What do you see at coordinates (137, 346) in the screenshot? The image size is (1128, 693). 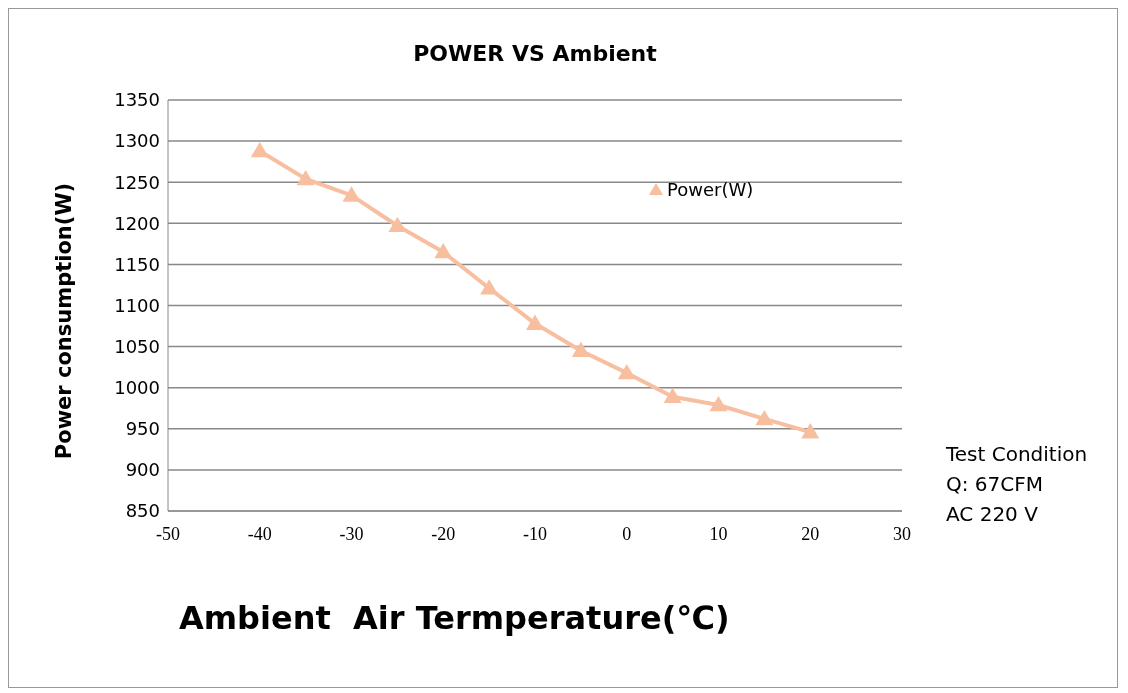 I see `y-tick-label: 1050` at bounding box center [137, 346].